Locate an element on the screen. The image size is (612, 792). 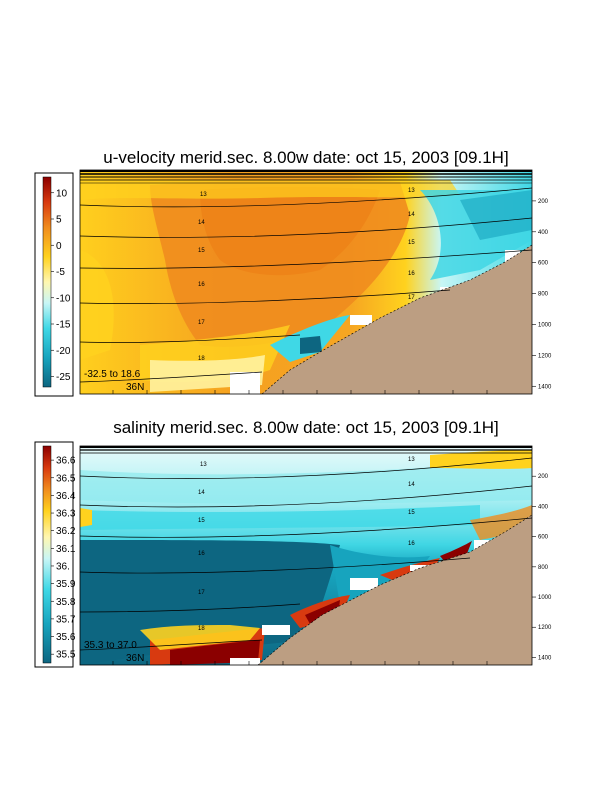
top-iso-label-right-17: 17 is located at coordinates (411, 298).